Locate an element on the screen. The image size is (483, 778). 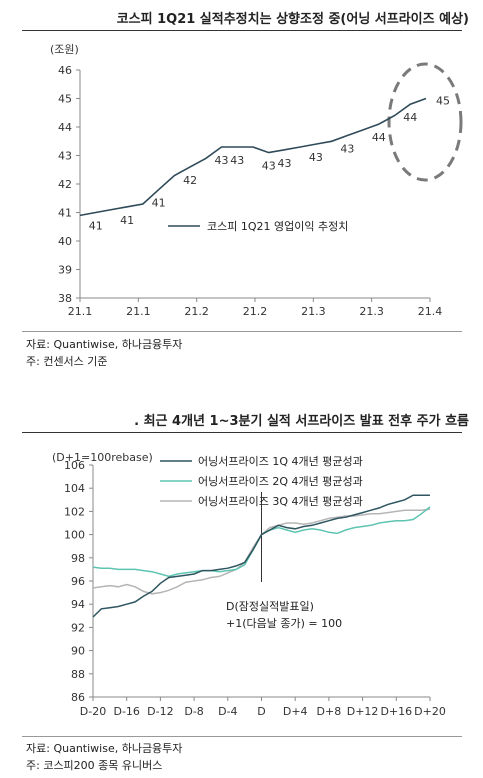
chart2-annotation-line1: D(잠정실적발표일) is located at coordinates (270, 606).